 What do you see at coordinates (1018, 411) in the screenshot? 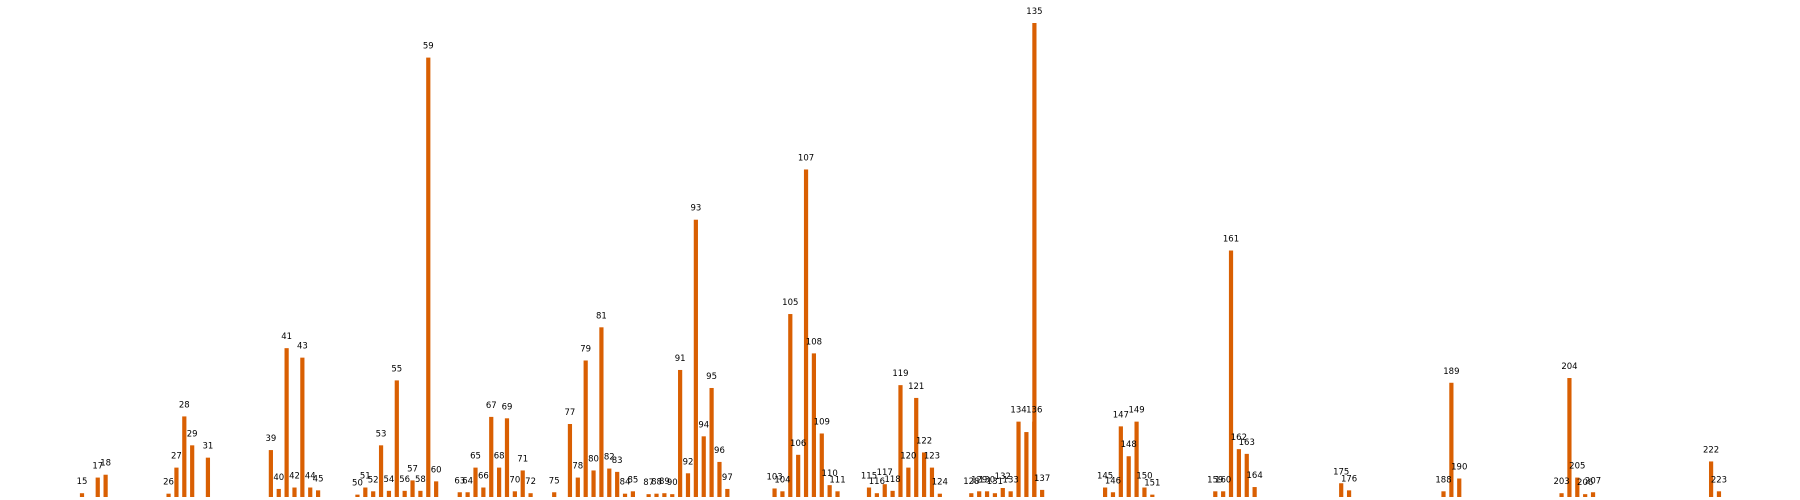
I see `value-label-134: 134` at bounding box center [1018, 411].